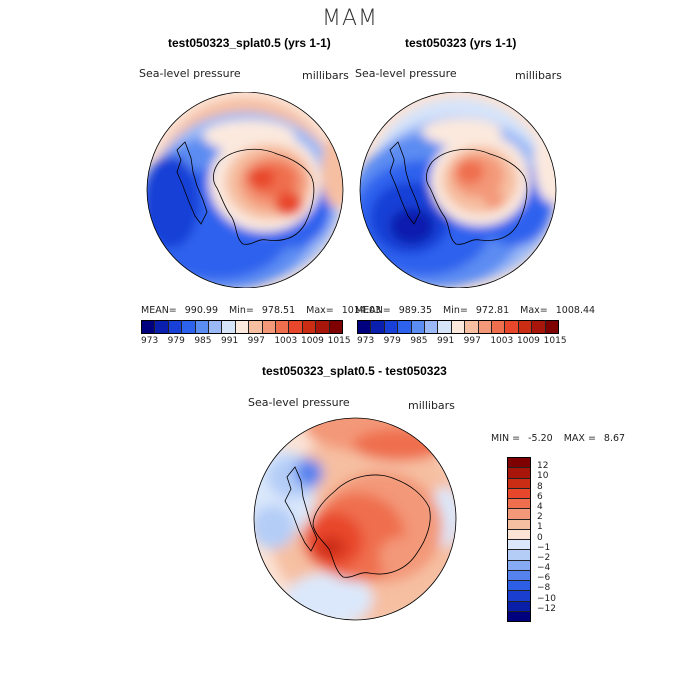  Describe the element at coordinates (458, 193) in the screenshot. I see `map2-antarctica-coastline` at that location.